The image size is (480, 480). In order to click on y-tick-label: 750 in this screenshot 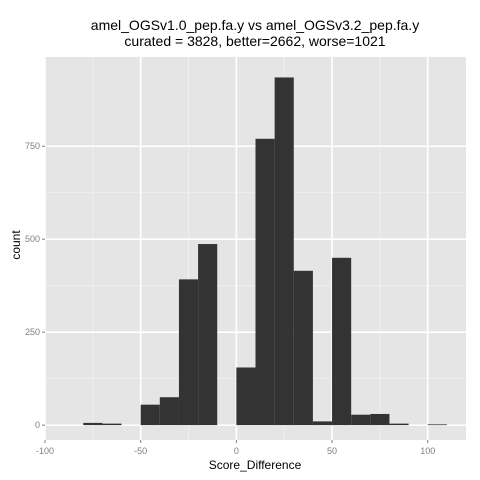, I will do `click(32, 146)`.